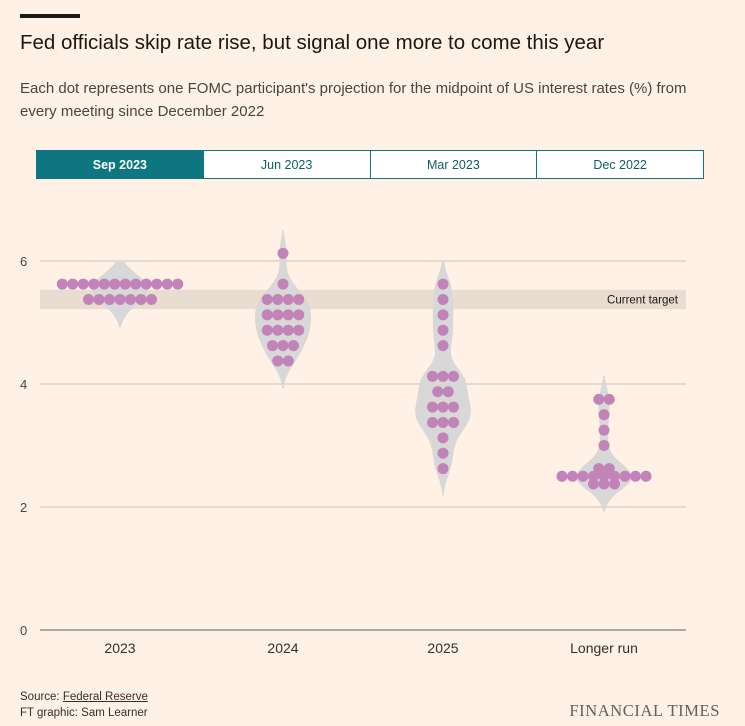 The image size is (745, 726). Describe the element at coordinates (41, 697) in the screenshot. I see `source-prefix: Source:` at that location.